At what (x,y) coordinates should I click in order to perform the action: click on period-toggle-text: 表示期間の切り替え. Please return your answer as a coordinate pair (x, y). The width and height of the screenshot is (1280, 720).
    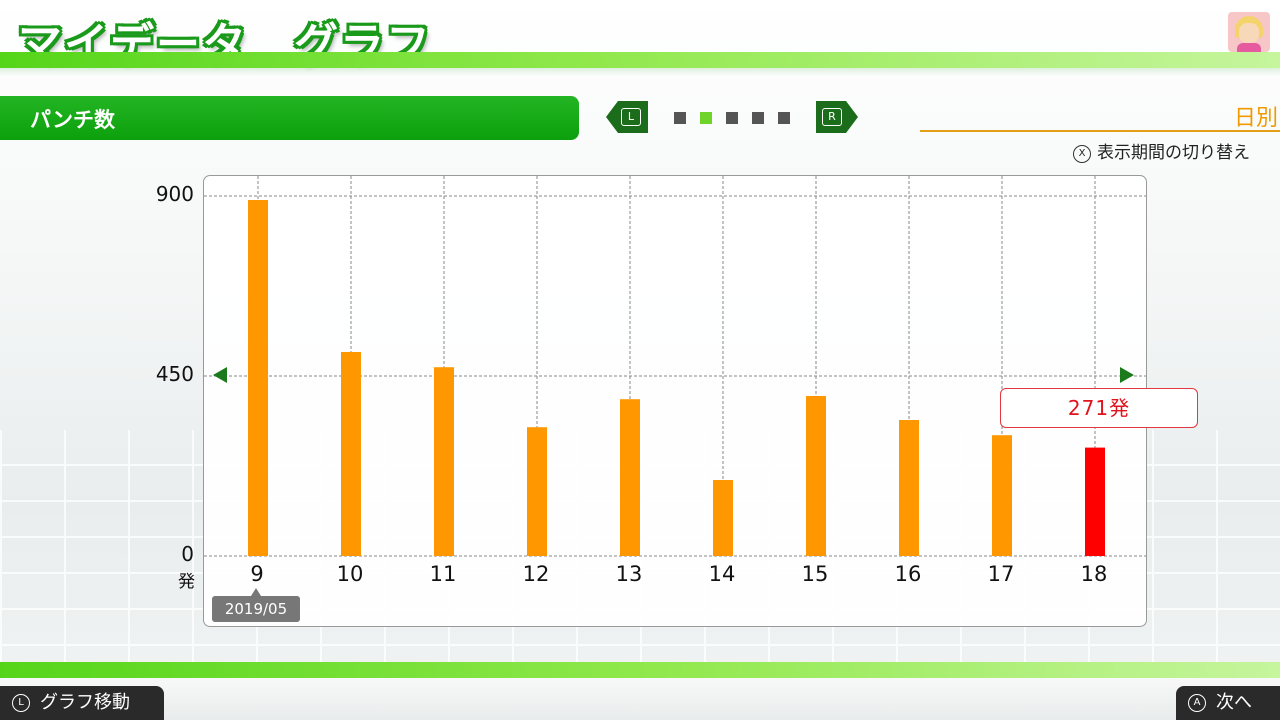
    Looking at the image, I should click on (1173, 153).